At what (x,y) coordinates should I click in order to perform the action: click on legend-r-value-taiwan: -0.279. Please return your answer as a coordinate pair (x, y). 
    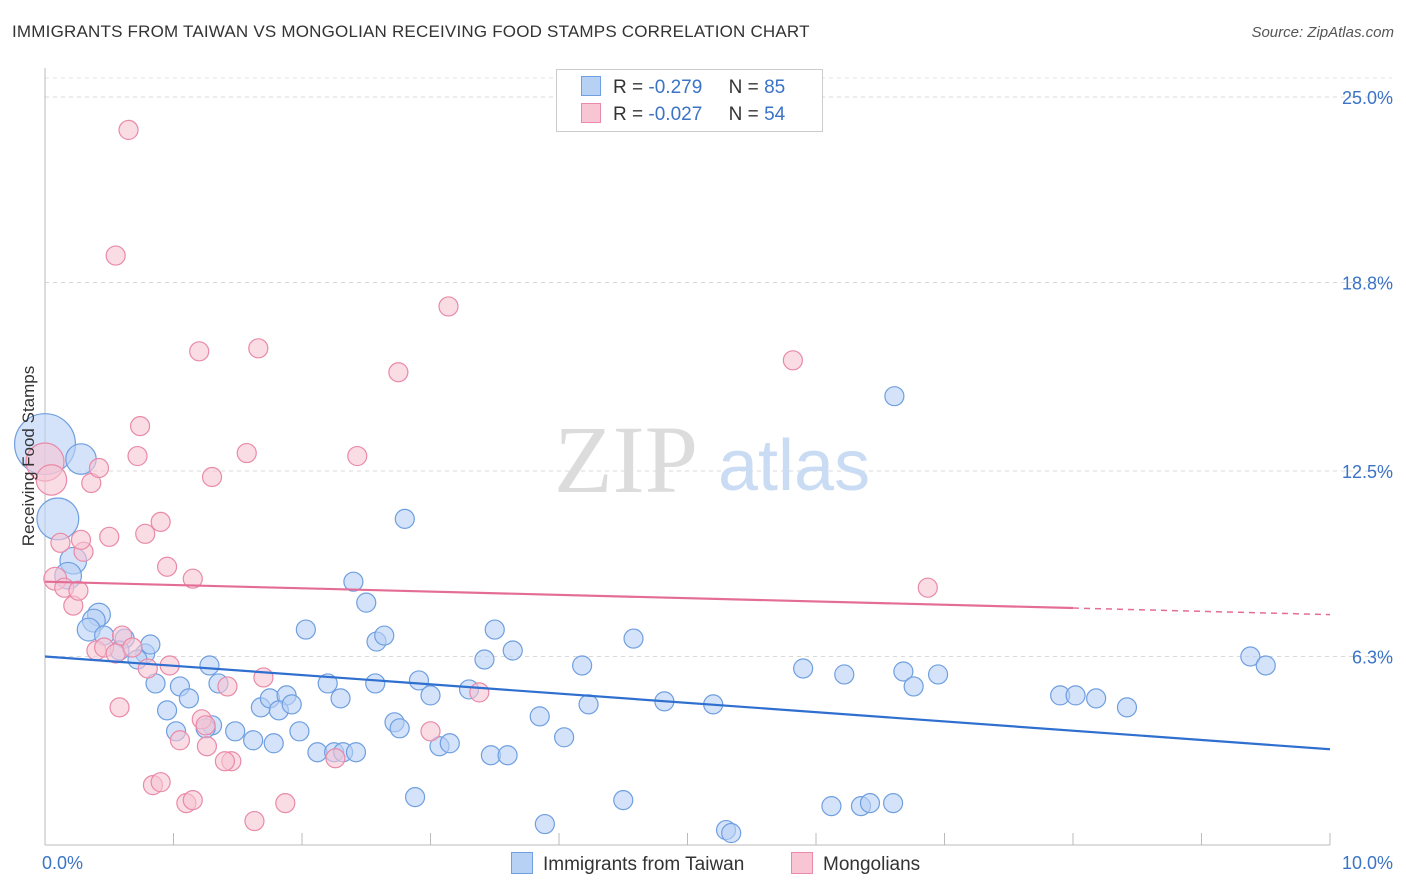
    Looking at the image, I should click on (675, 87).